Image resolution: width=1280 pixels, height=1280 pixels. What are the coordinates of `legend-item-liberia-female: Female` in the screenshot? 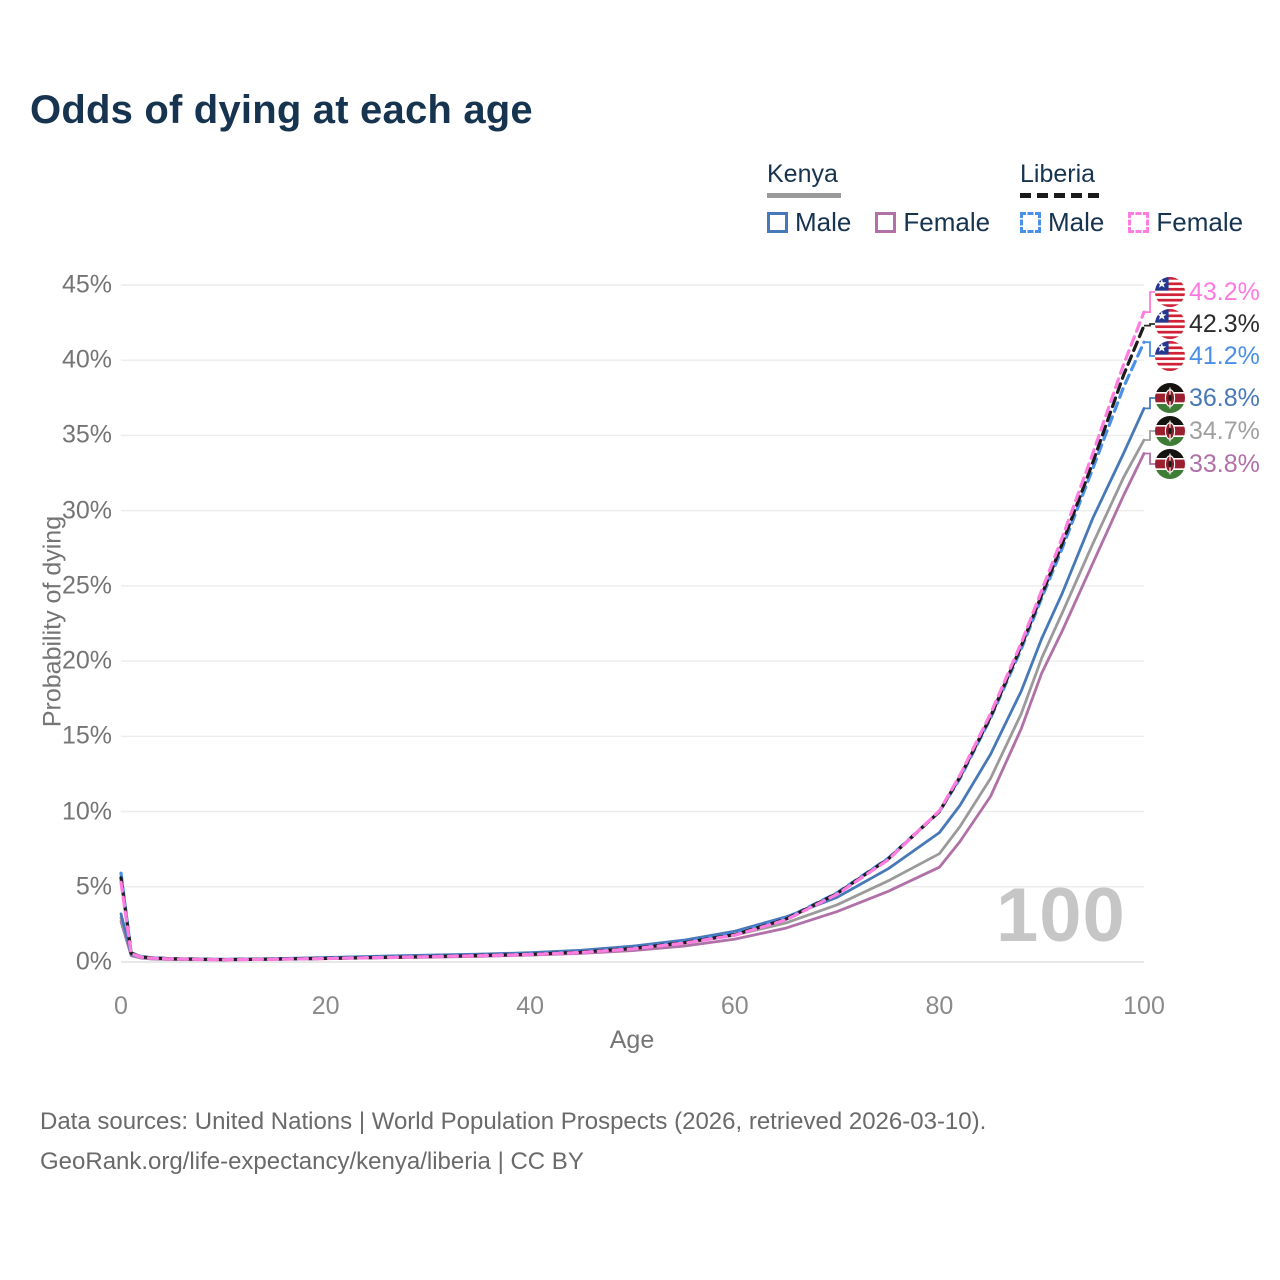 It's located at (1185, 222).